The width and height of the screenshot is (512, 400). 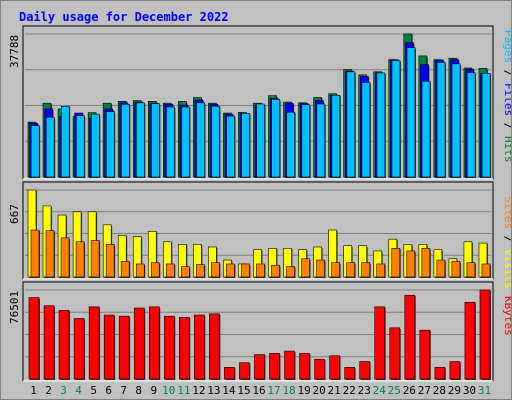 I want to click on legend-entry: KBytes, so click(x=506, y=316).